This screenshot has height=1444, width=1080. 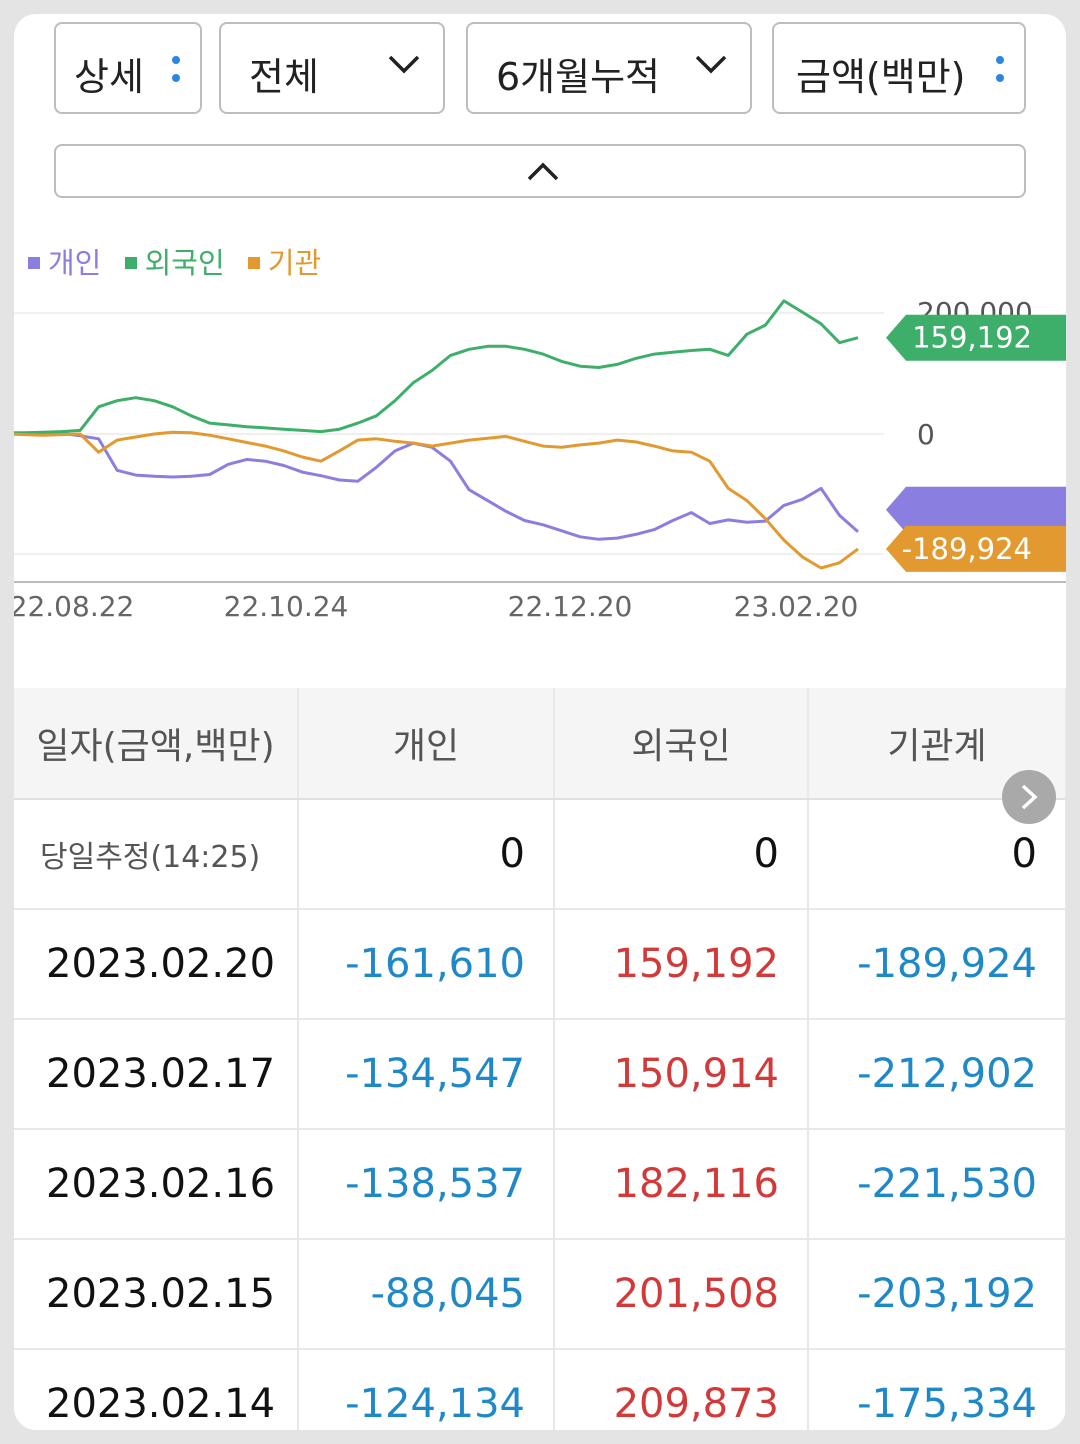 I want to click on chevron-up-icon, so click(x=543, y=171).